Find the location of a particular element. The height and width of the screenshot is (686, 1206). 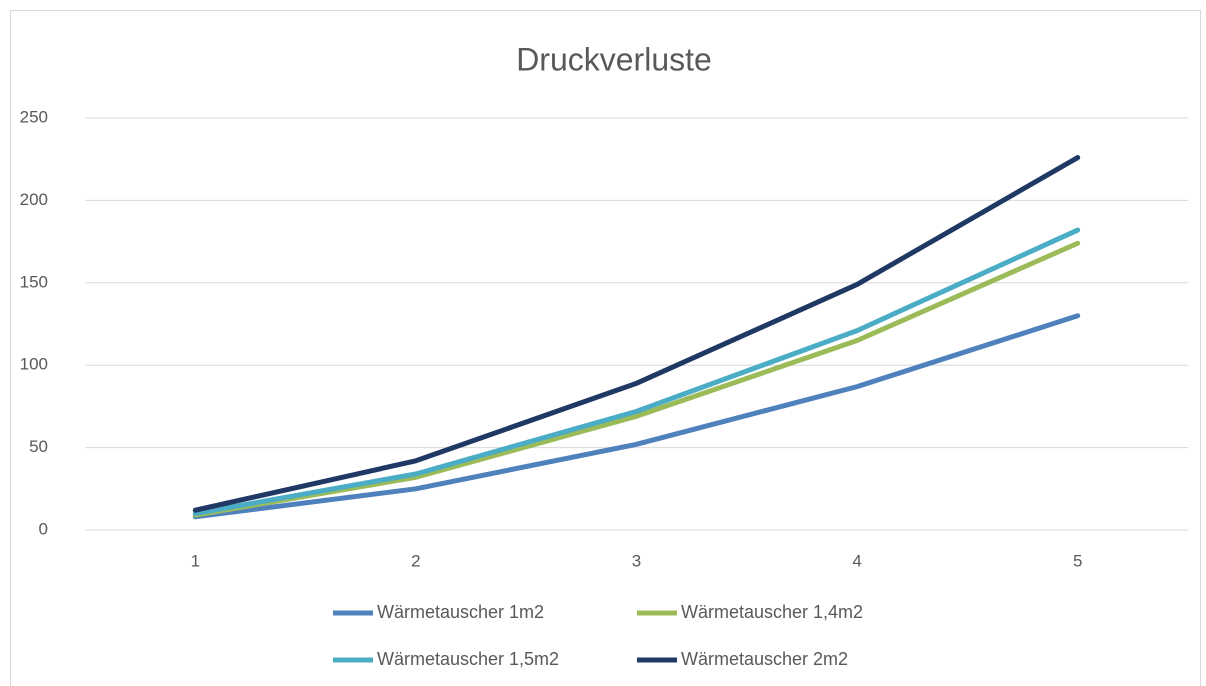

y-tick-label: 0 is located at coordinates (43, 528).